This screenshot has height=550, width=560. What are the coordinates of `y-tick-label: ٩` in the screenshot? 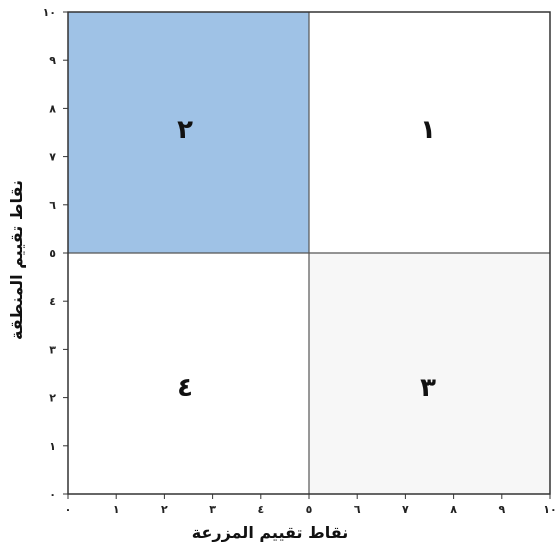 It's located at (52, 60).